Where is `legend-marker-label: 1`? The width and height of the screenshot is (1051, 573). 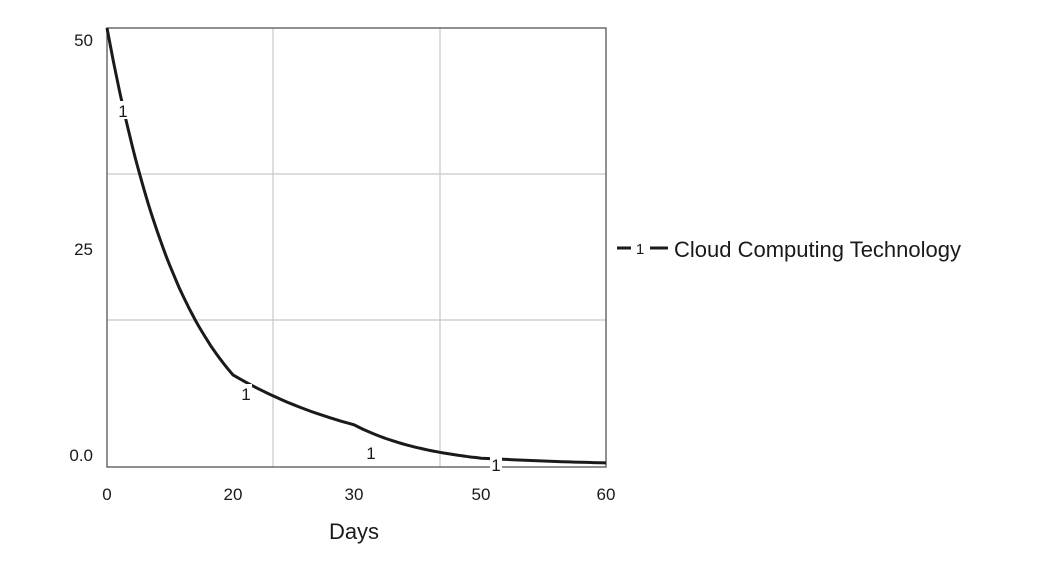
legend-marker-label: 1 is located at coordinates (640, 249).